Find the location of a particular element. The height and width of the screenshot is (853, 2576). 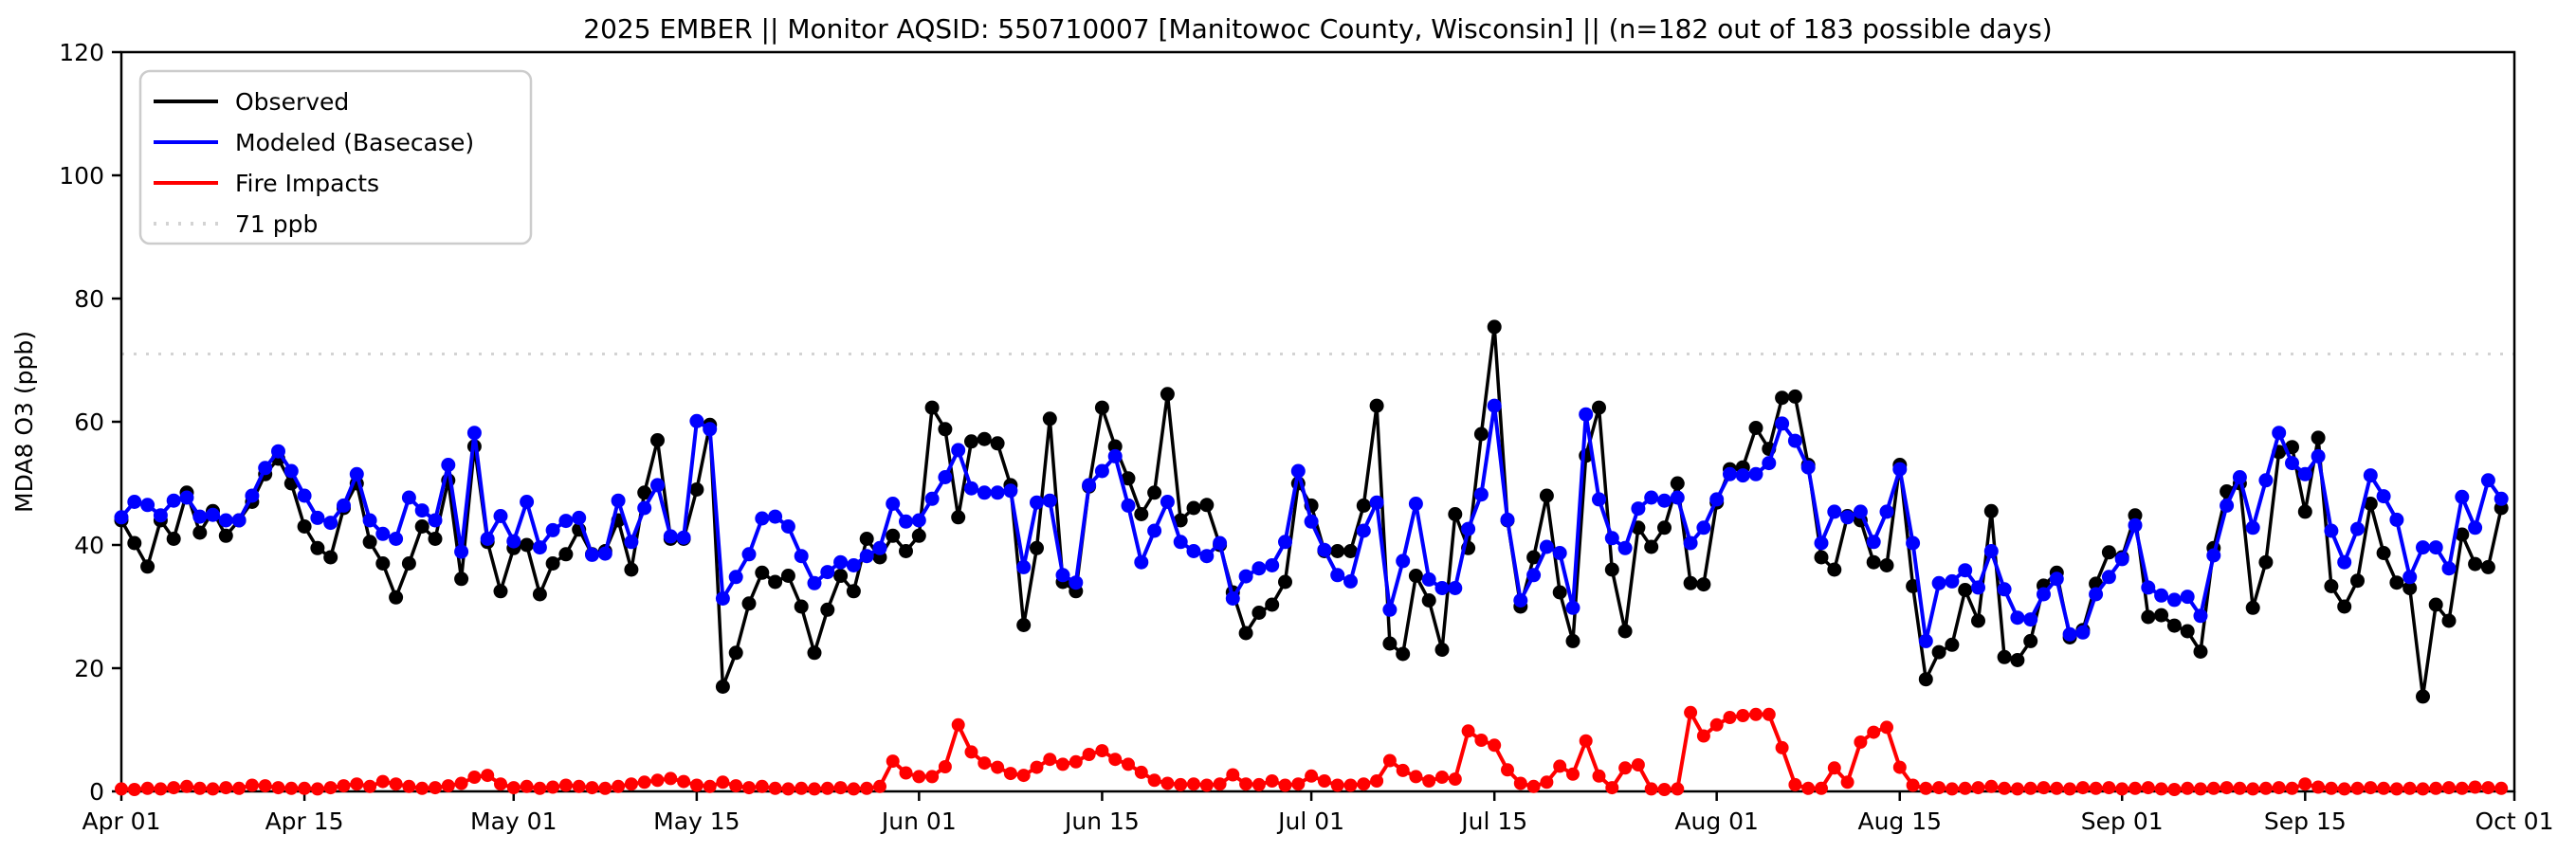

x-tick-label: Jun 01 is located at coordinates (918, 821).